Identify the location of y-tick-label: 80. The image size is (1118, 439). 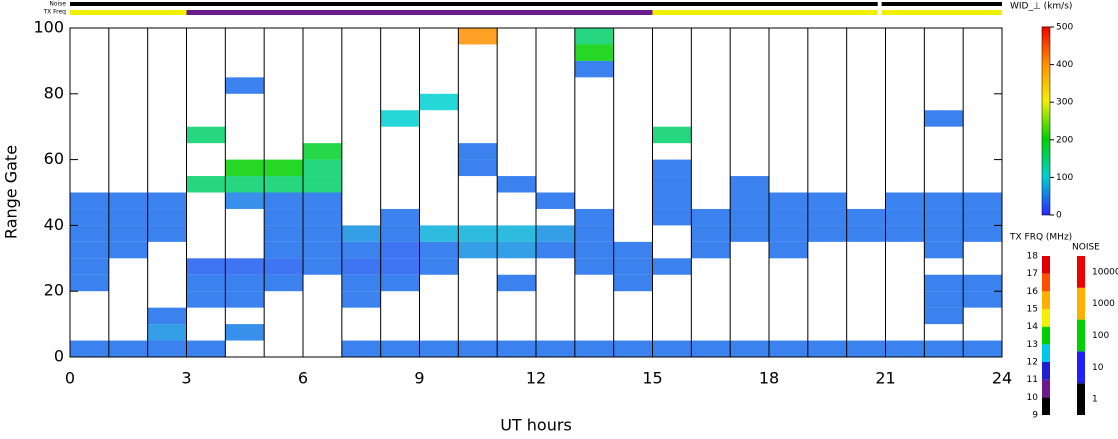
(54, 92).